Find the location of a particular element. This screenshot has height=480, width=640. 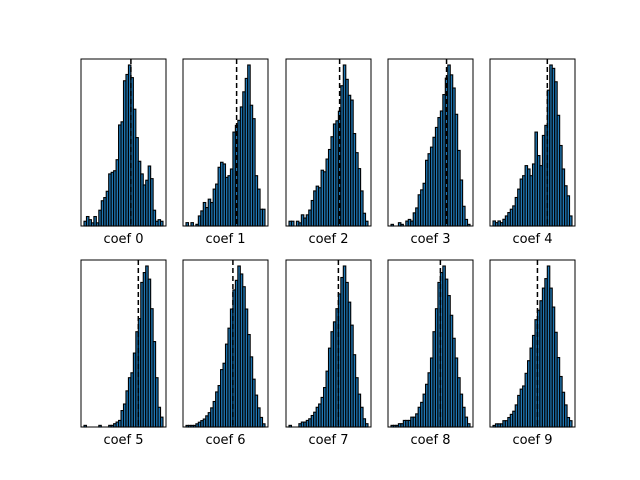

x-axis-label: coef 5 is located at coordinates (123, 440).